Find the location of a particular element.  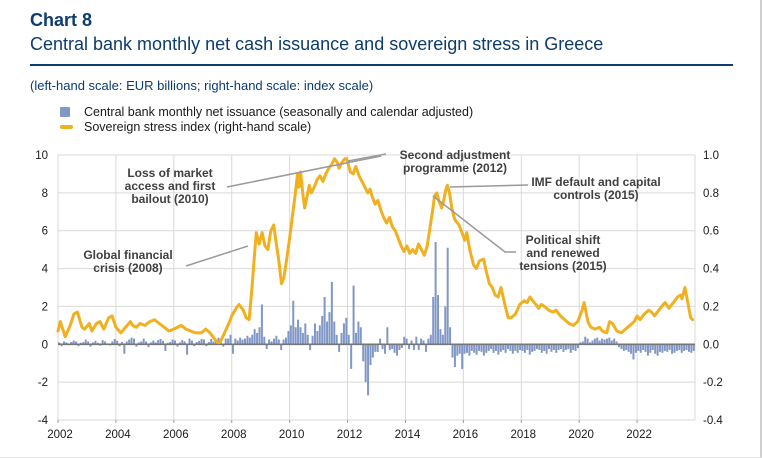

line-series-swatch-icon is located at coordinates (66, 126).